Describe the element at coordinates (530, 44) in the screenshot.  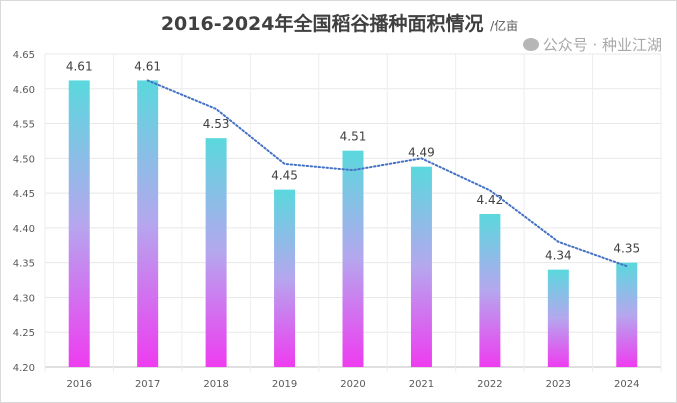
I see `wechat-icon` at that location.